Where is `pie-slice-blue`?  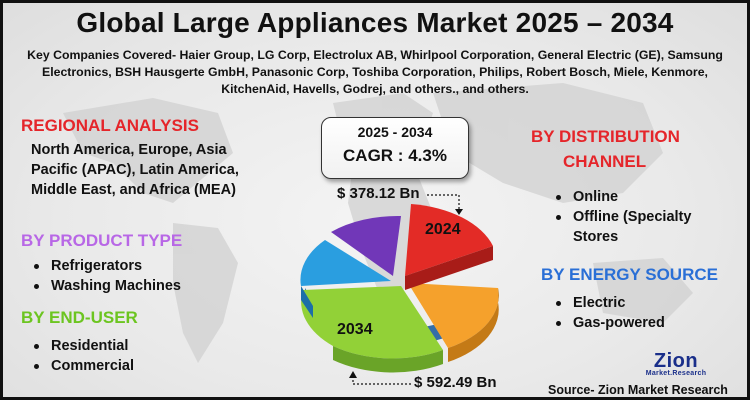
pie-slice-blue is located at coordinates (345, 263).